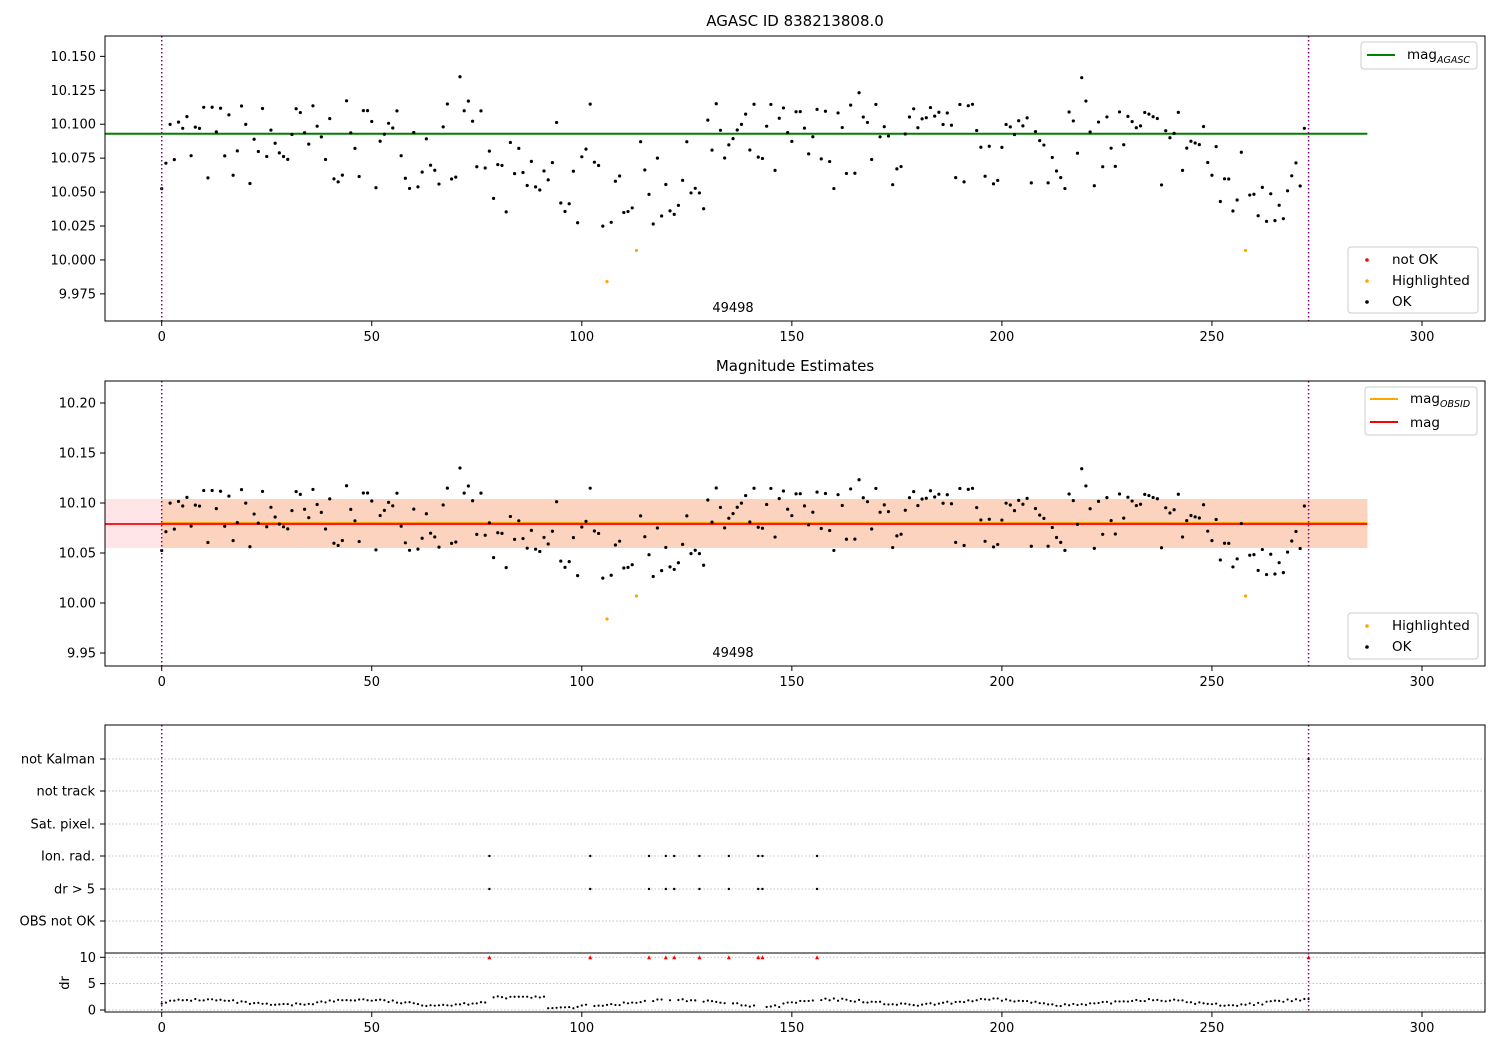  What do you see at coordinates (77, 504) in the screenshot?
I see `middle-ytick-label: 10.10` at bounding box center [77, 504].